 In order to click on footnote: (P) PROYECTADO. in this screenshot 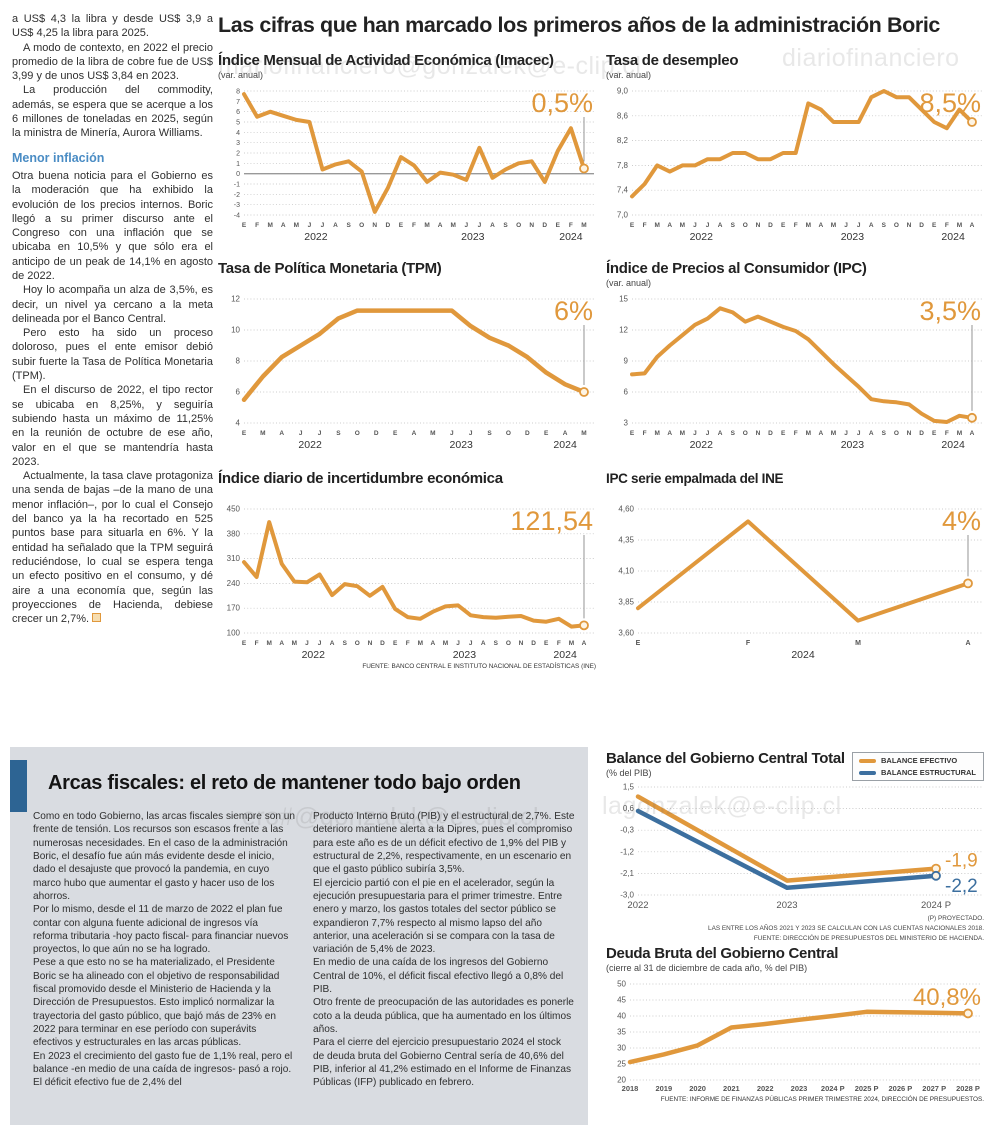, I will do `click(955, 918)`.